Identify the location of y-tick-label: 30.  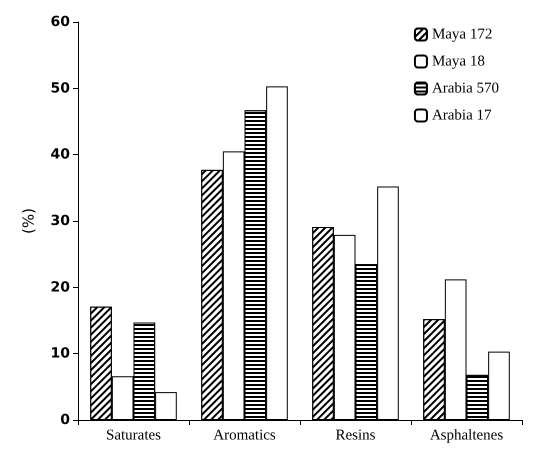
(60, 221).